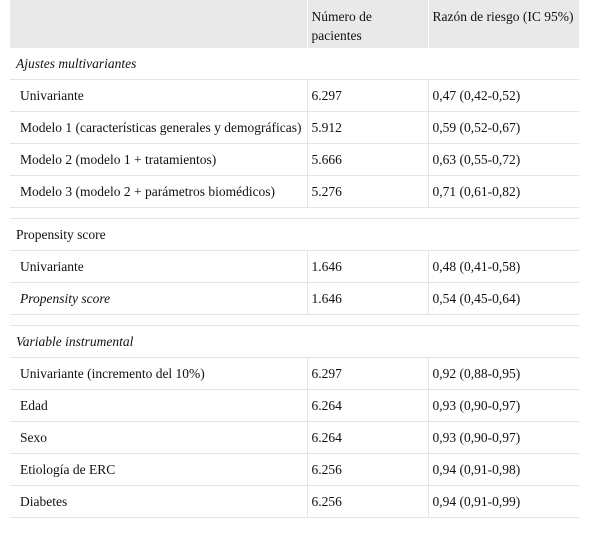 The image size is (590, 551). I want to click on section-title: Propensity score, so click(294, 234).